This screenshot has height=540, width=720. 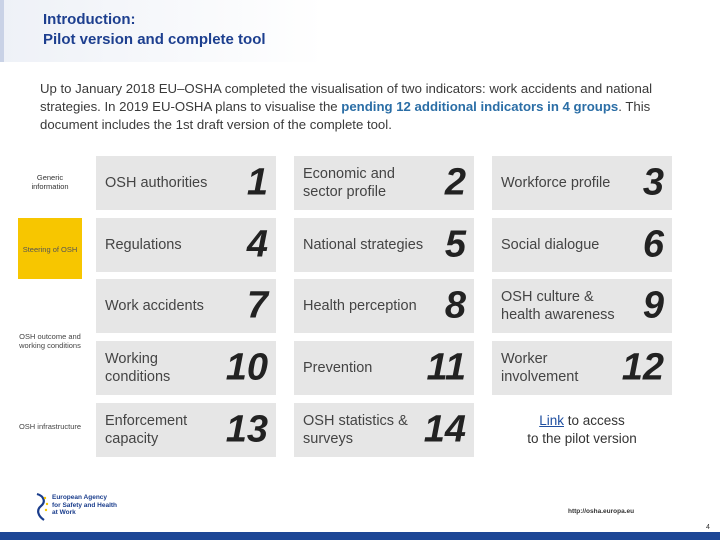 I want to click on indicator-label: Workforce profile, so click(x=556, y=183).